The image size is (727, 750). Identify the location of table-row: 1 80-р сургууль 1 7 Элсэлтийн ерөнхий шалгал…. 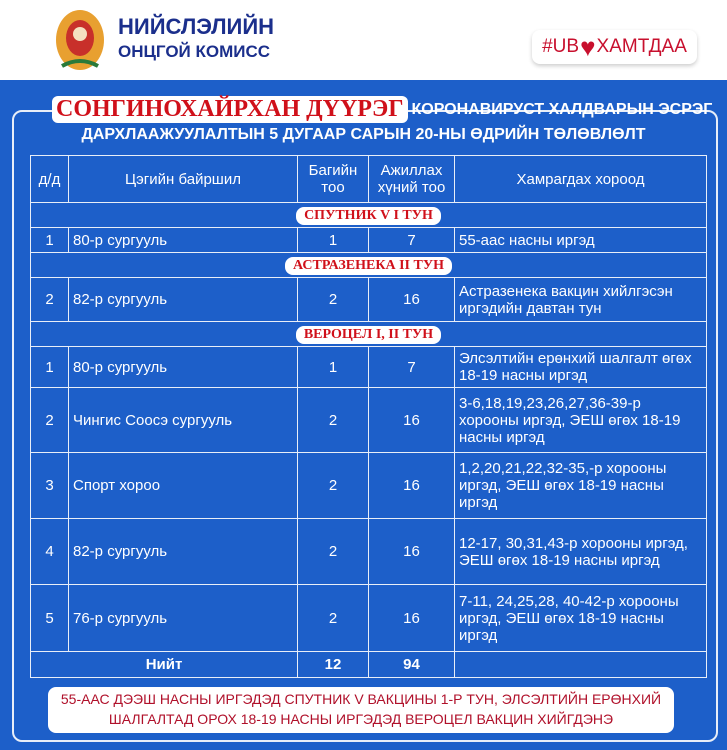
(368, 367).